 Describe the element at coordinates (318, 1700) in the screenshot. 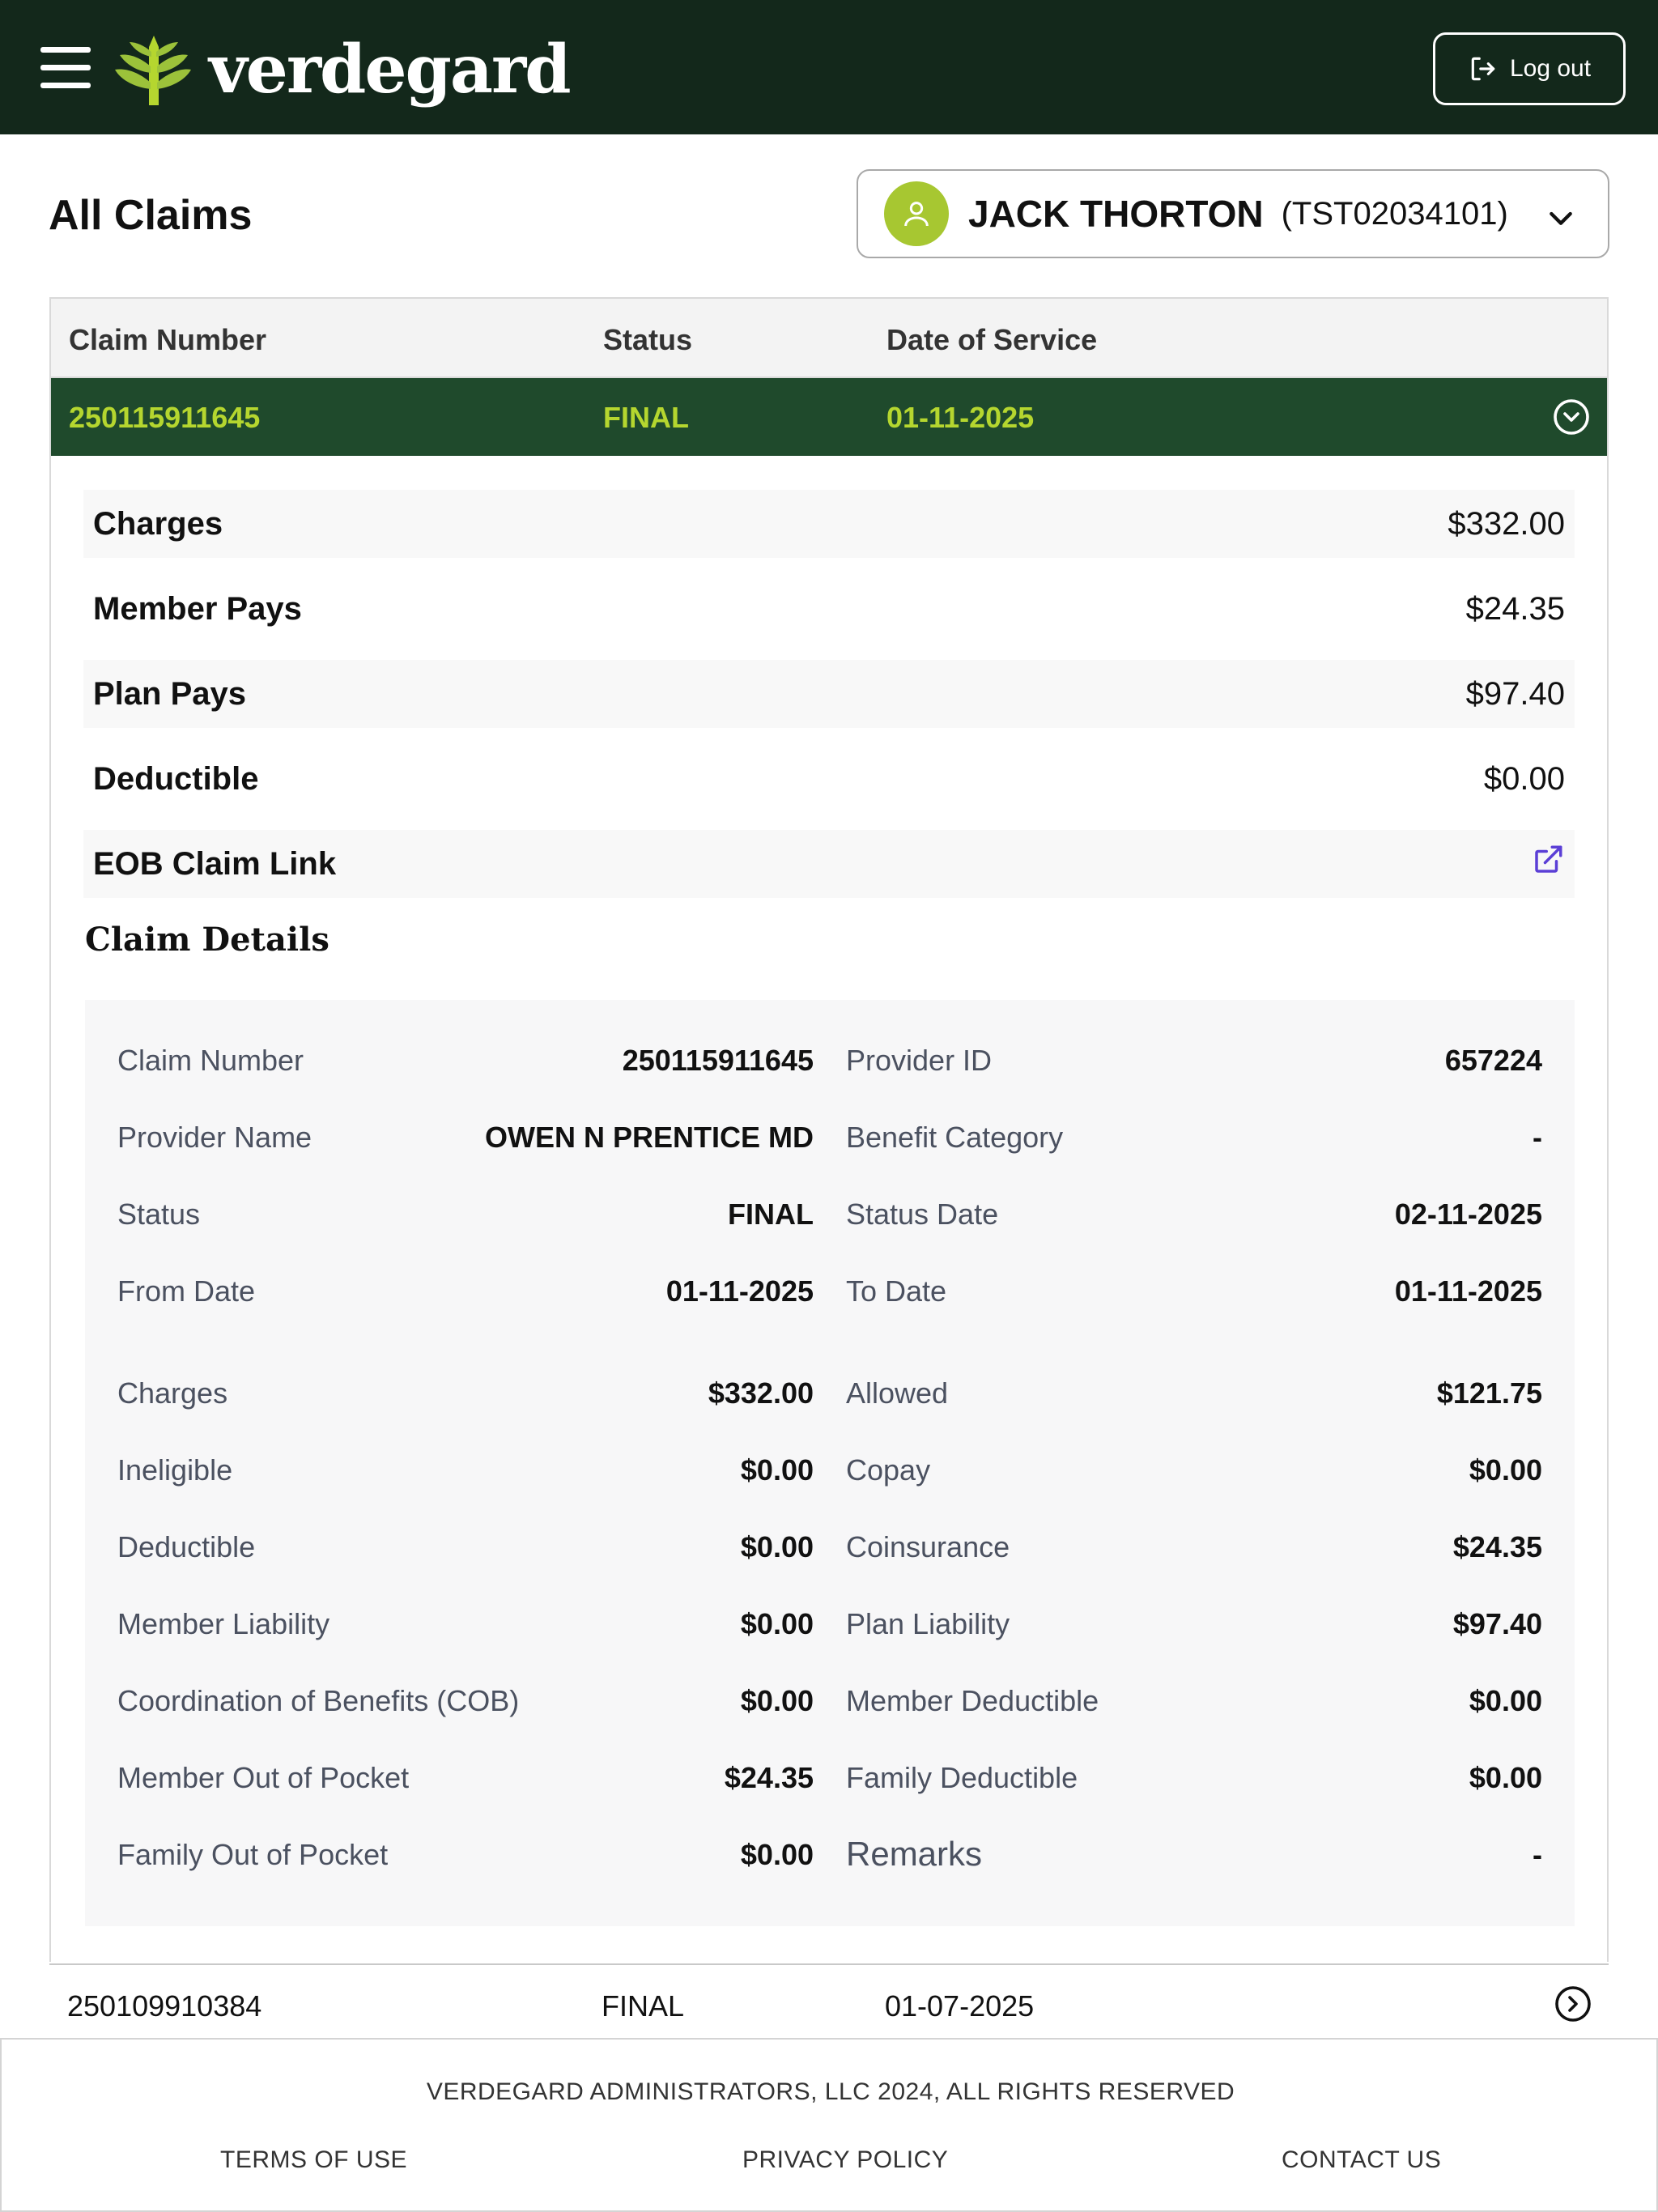

I see `detail-label: Coordination of Benefits (COB)` at that location.